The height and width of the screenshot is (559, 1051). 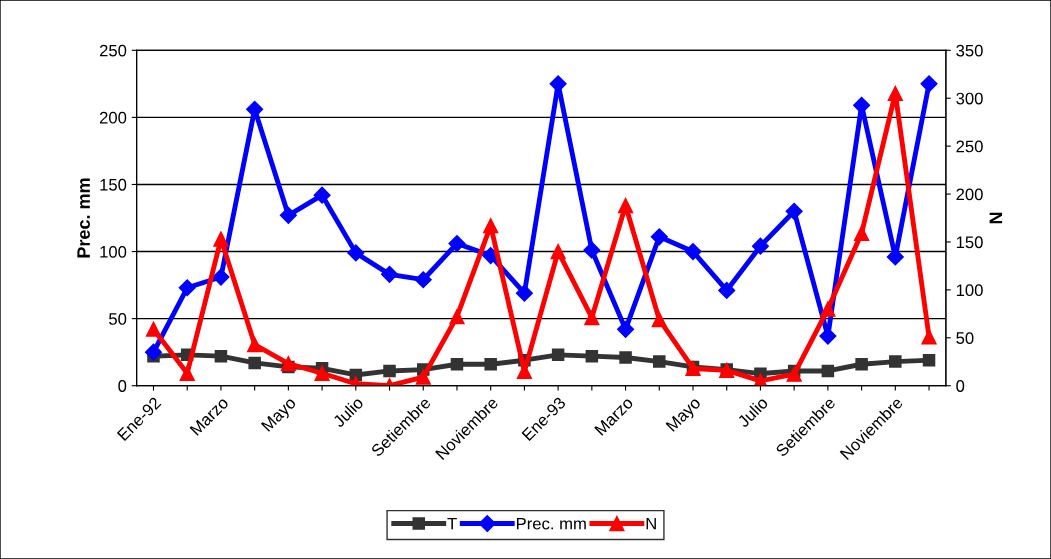 What do you see at coordinates (651, 523) in the screenshot?
I see `legend-label: N` at bounding box center [651, 523].